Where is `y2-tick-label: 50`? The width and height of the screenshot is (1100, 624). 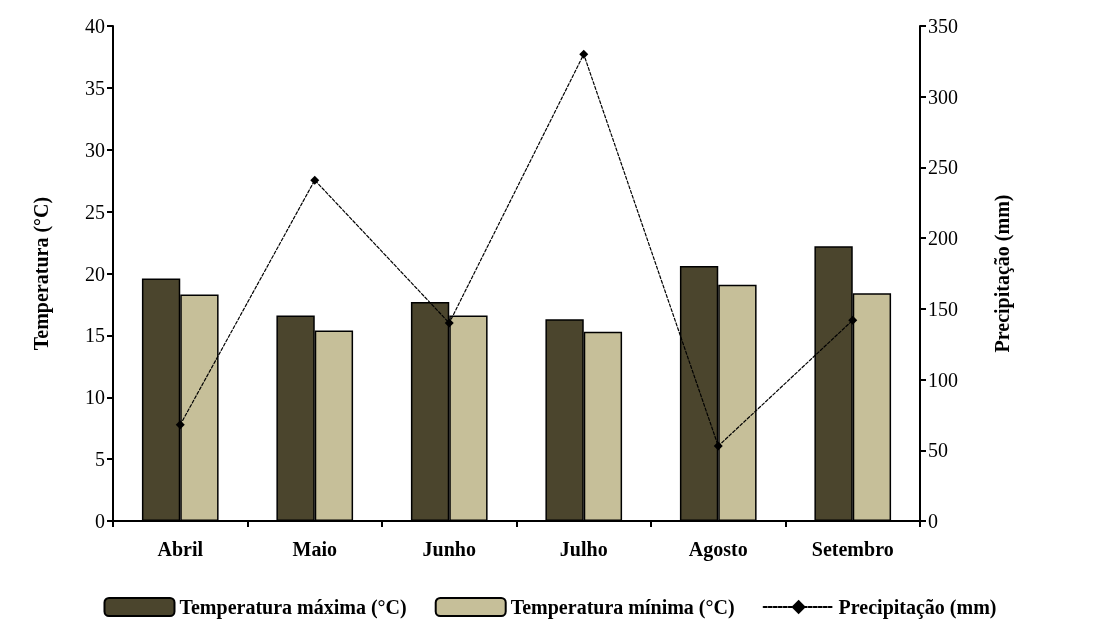 y2-tick-label: 50 is located at coordinates (938, 450).